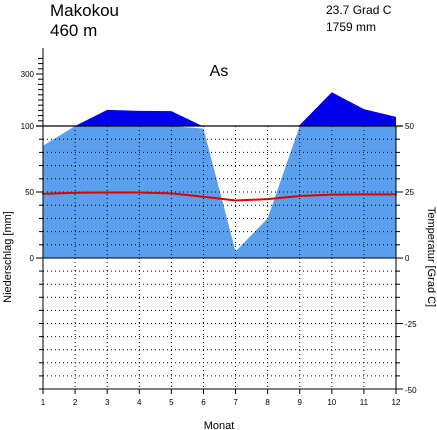 The height and width of the screenshot is (430, 437). Describe the element at coordinates (29, 192) in the screenshot. I see `tick-label-left-50: 50` at that location.